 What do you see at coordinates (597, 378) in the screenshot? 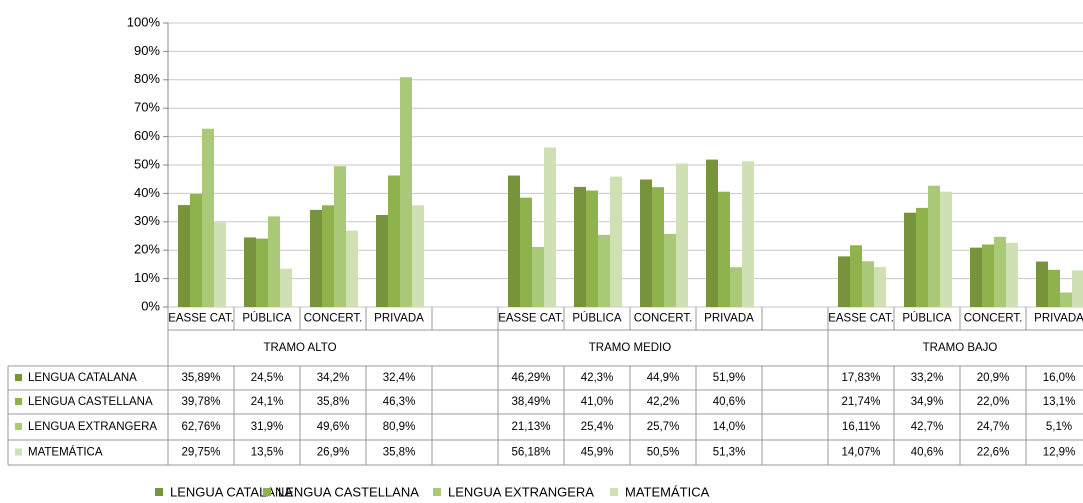
I see `value-label: 42,3%` at bounding box center [597, 378].